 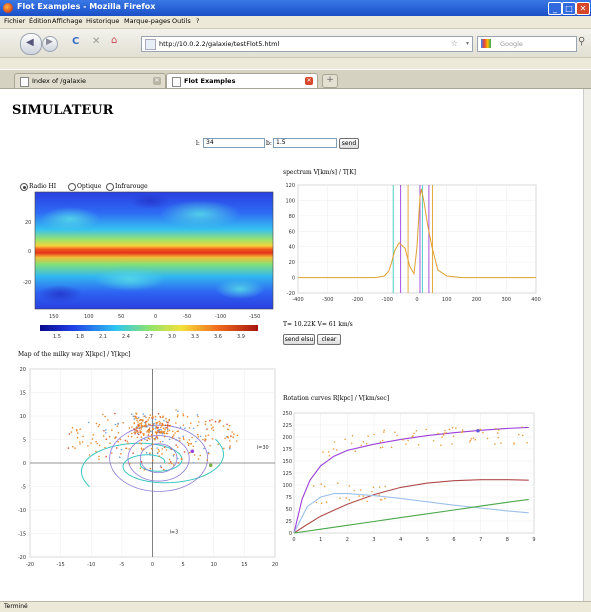 What do you see at coordinates (147, 21) in the screenshot?
I see `menu-bookmarks: Marque-pages` at bounding box center [147, 21].